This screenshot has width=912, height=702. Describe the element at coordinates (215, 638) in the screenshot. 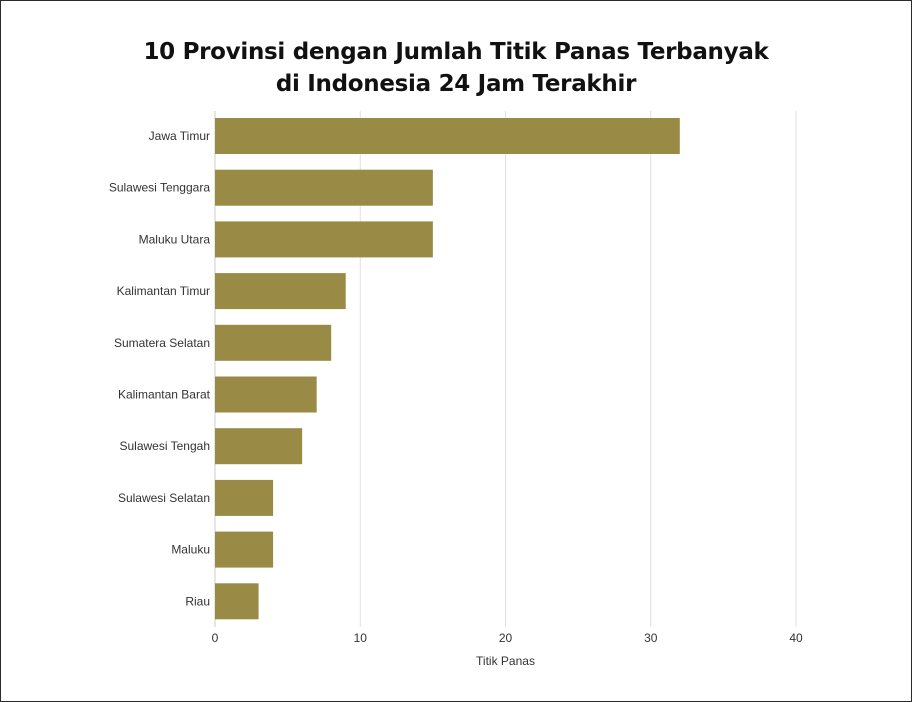

I see `x-tick-label: 0` at that location.